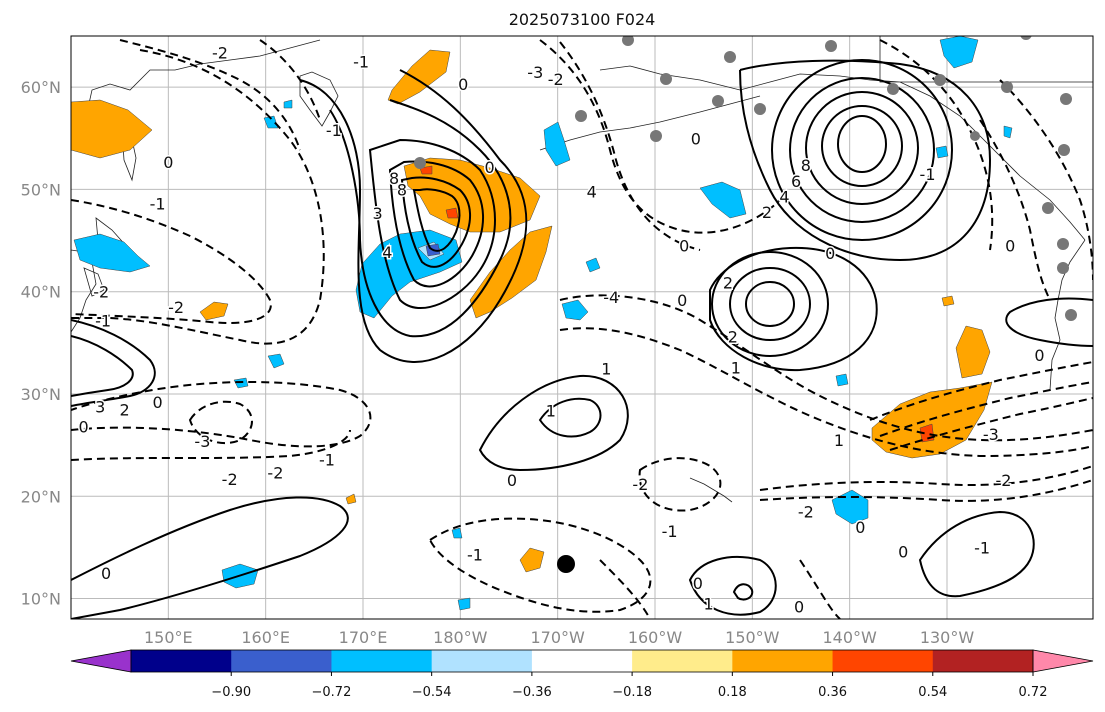 The image size is (1105, 712). I want to click on lat-tick-label: 60°N, so click(41, 87).